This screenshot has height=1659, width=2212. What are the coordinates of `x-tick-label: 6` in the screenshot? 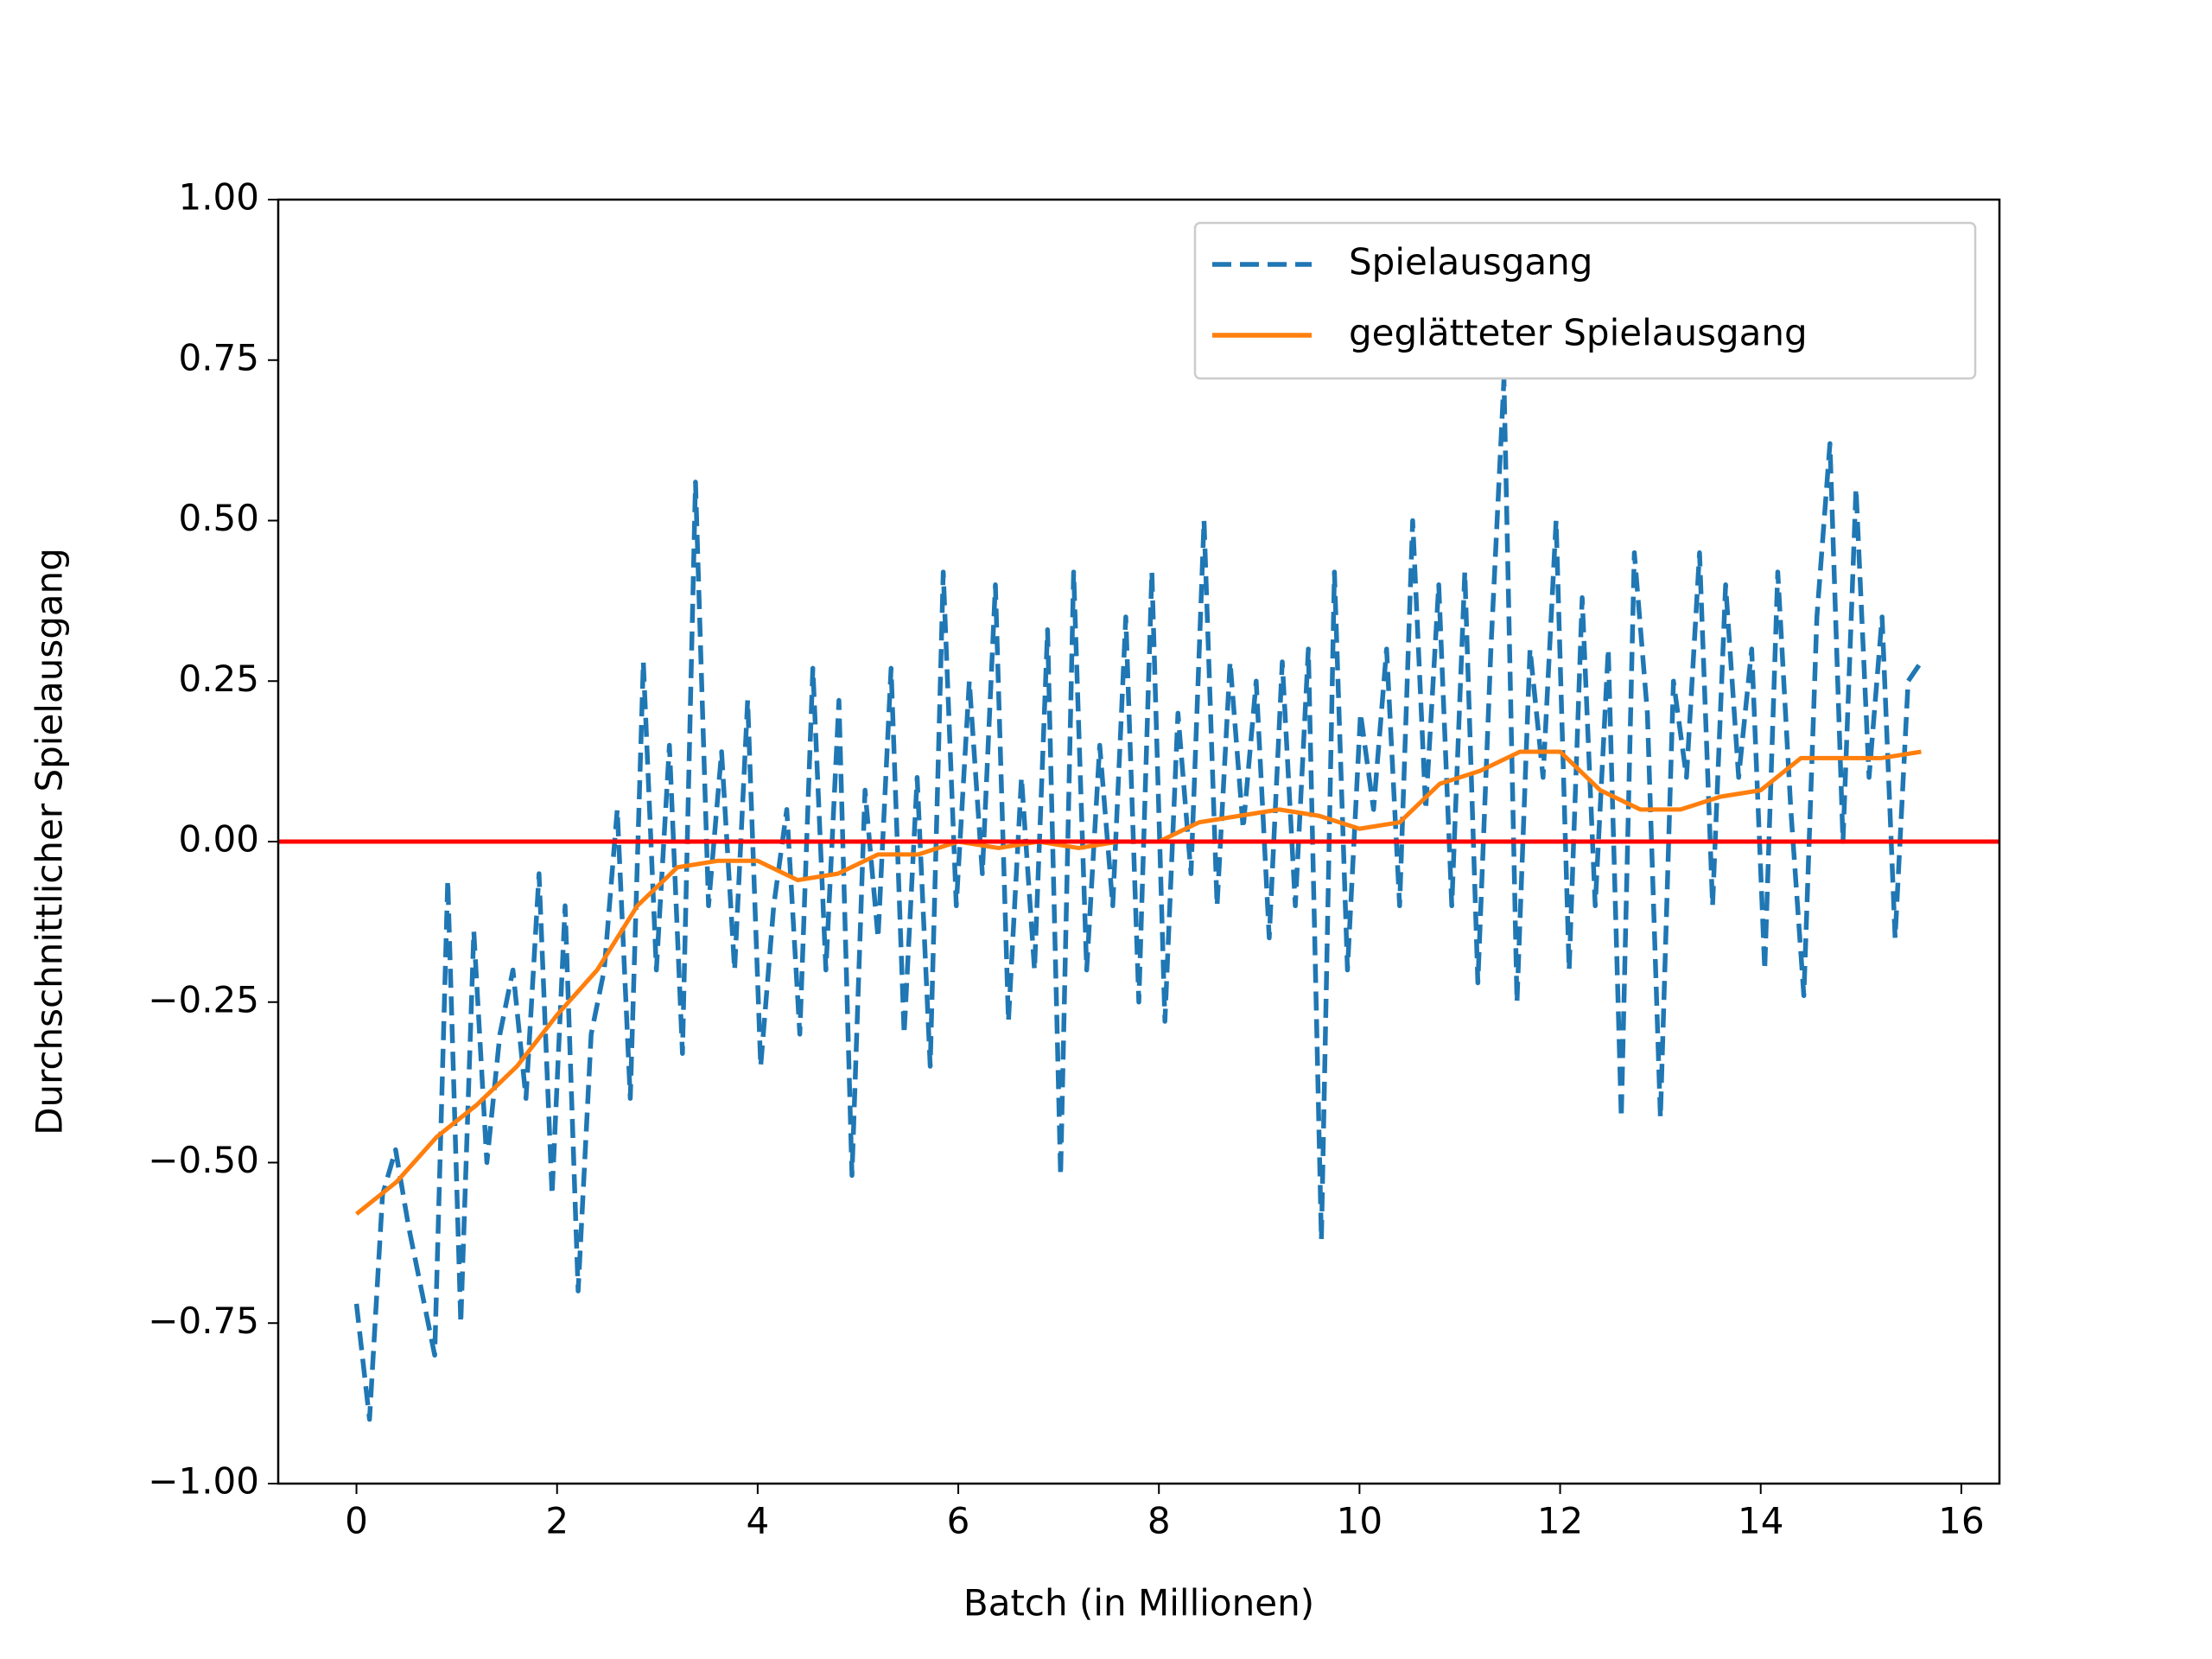 It's located at (959, 1521).